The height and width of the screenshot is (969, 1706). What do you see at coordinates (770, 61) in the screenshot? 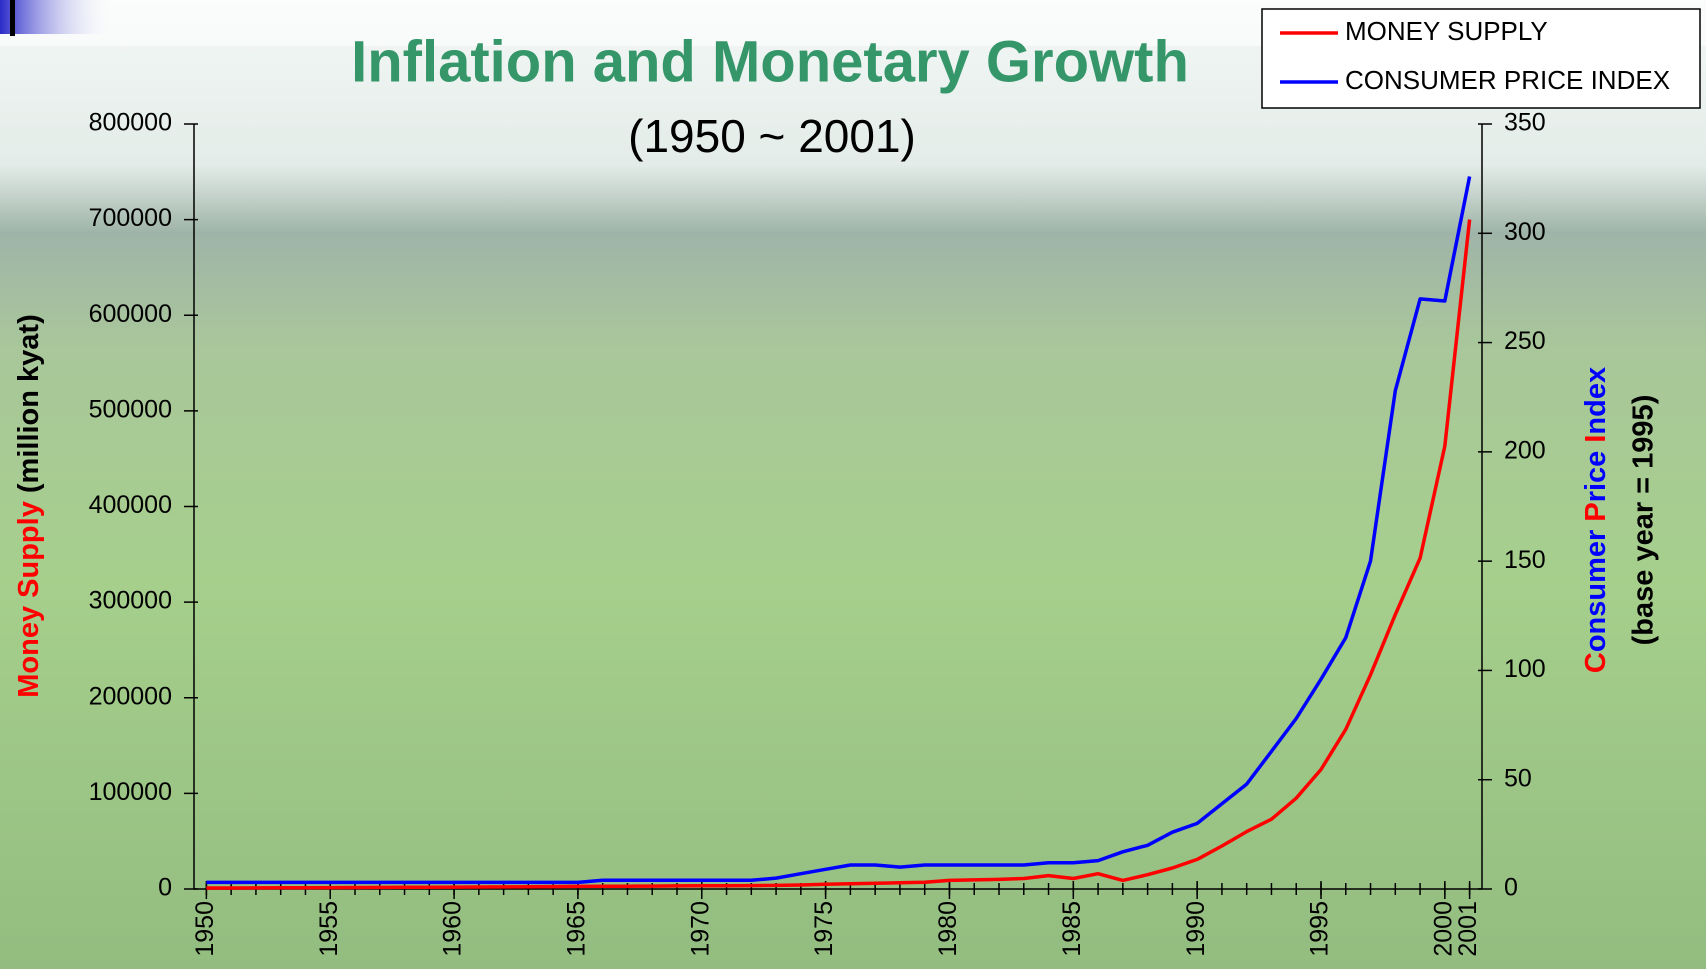
I see `chart-title: Inflation and Monetary Growth` at bounding box center [770, 61].